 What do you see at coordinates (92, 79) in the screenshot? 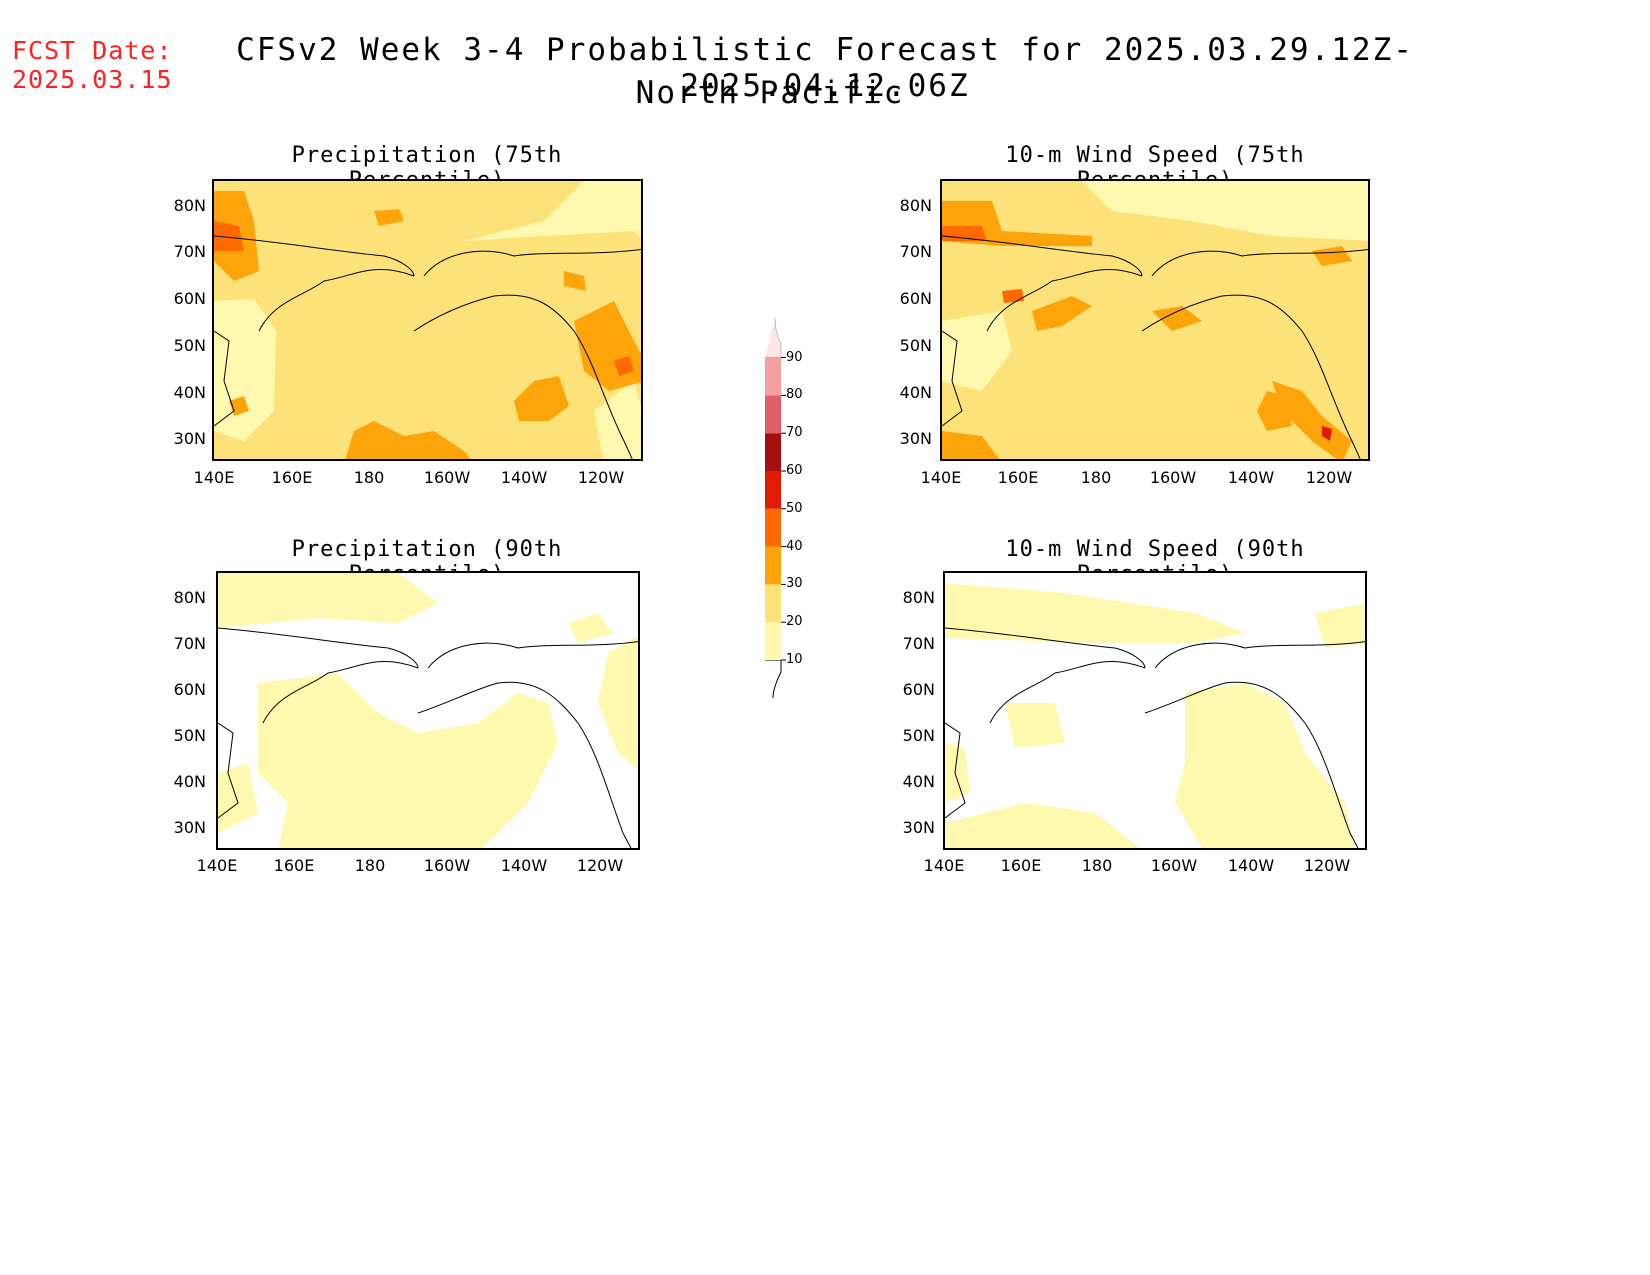
I see `fcst-date-value: 2025.03.15` at bounding box center [92, 79].